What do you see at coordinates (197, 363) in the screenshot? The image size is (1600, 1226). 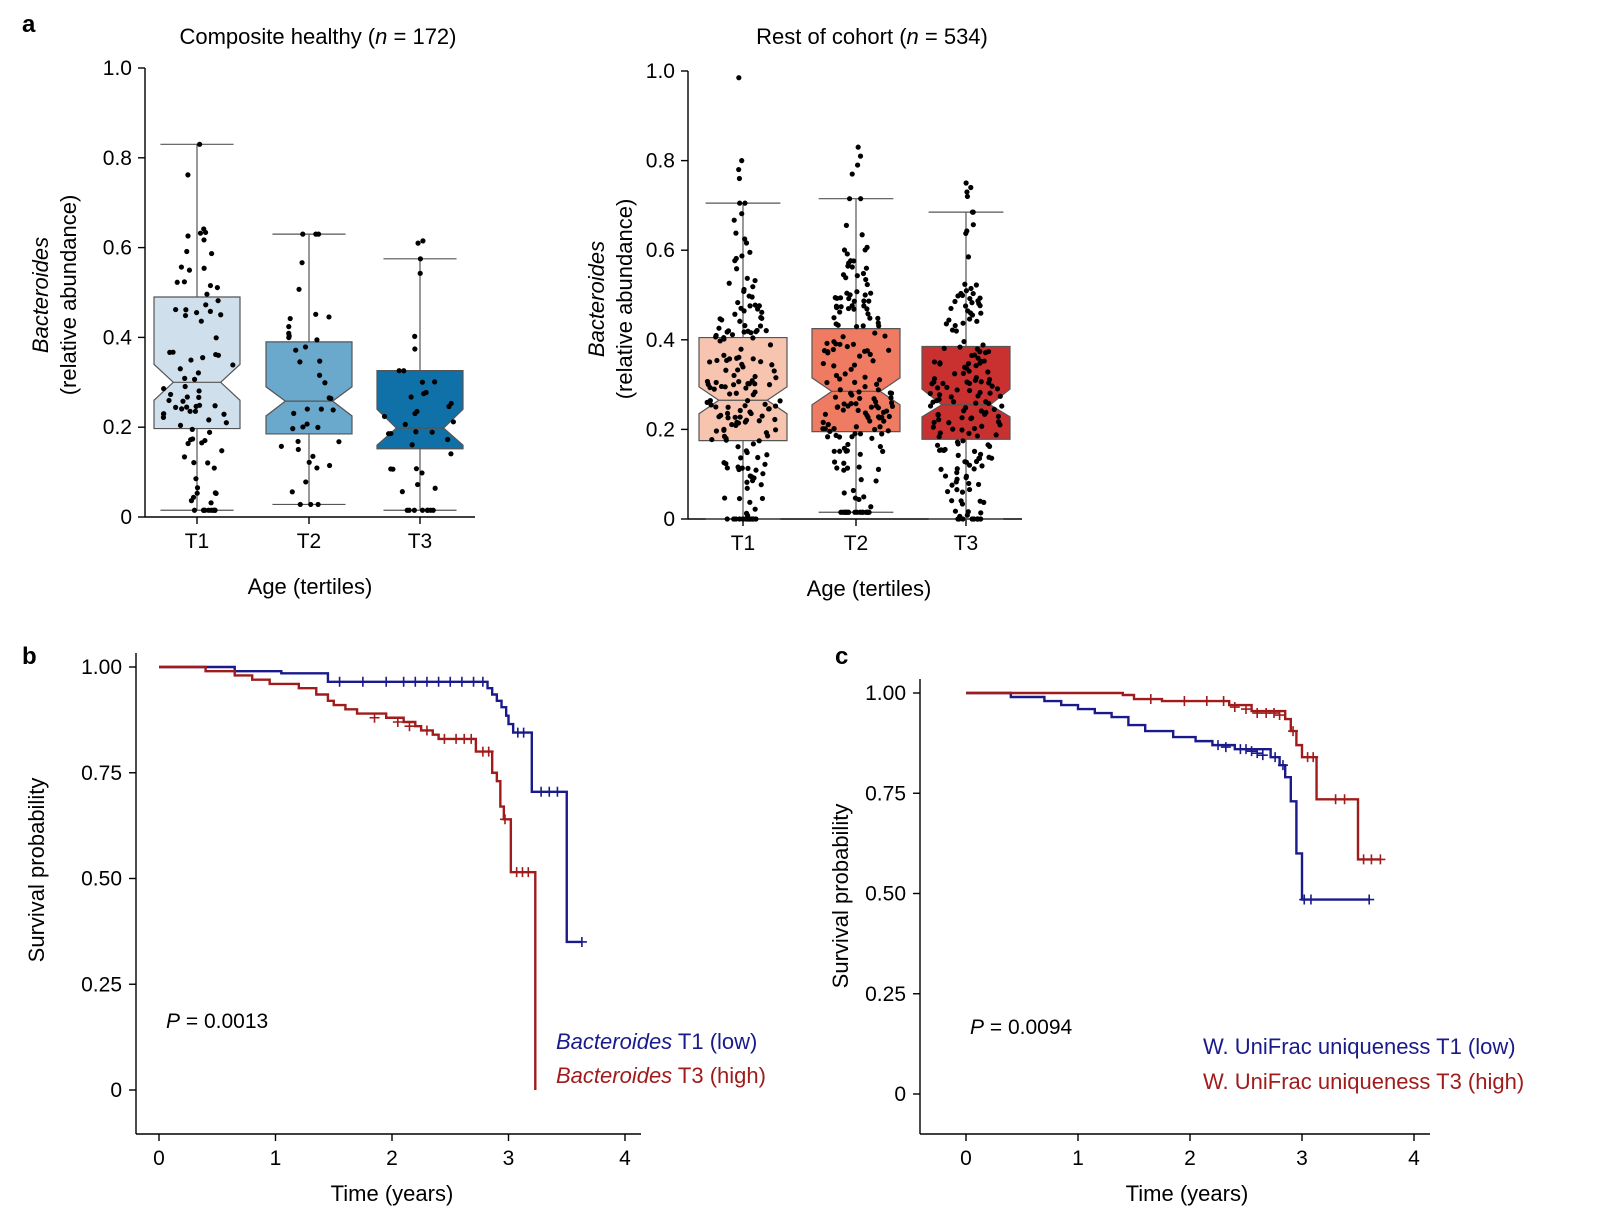 I see `box-T1` at bounding box center [197, 363].